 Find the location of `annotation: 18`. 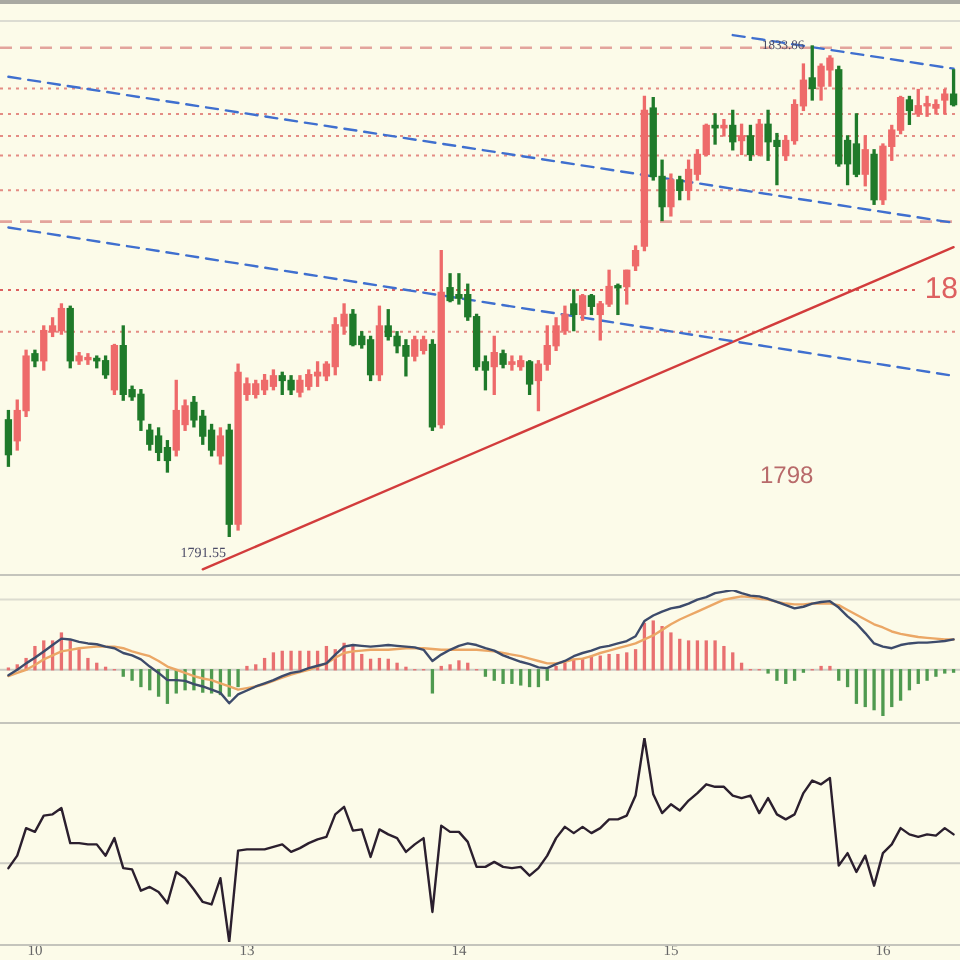

annotation: 18 is located at coordinates (941, 289).